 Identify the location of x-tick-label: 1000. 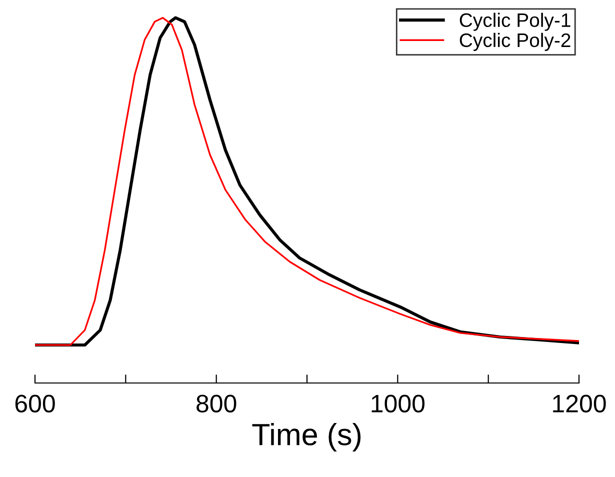
(398, 403).